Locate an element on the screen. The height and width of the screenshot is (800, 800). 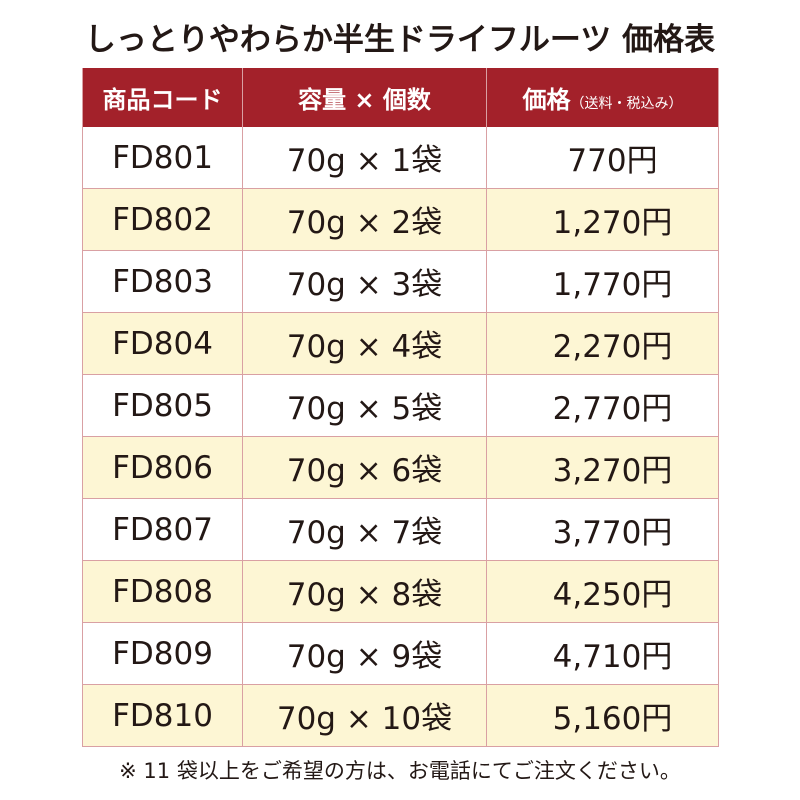
table-cell: 2,270円 is located at coordinates (602, 343).